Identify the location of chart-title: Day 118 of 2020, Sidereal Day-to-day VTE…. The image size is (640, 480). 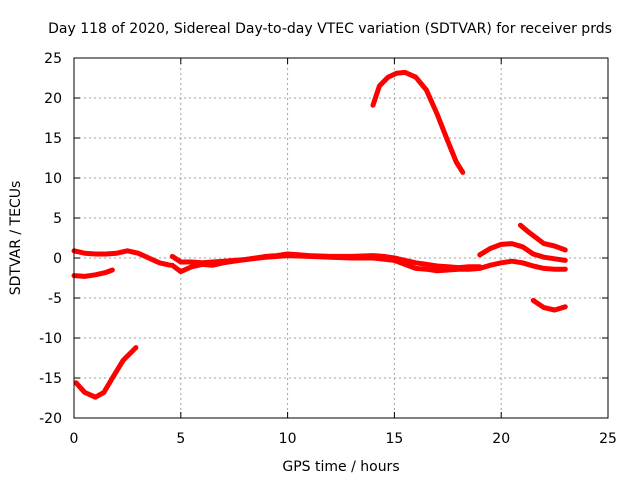
(330, 29).